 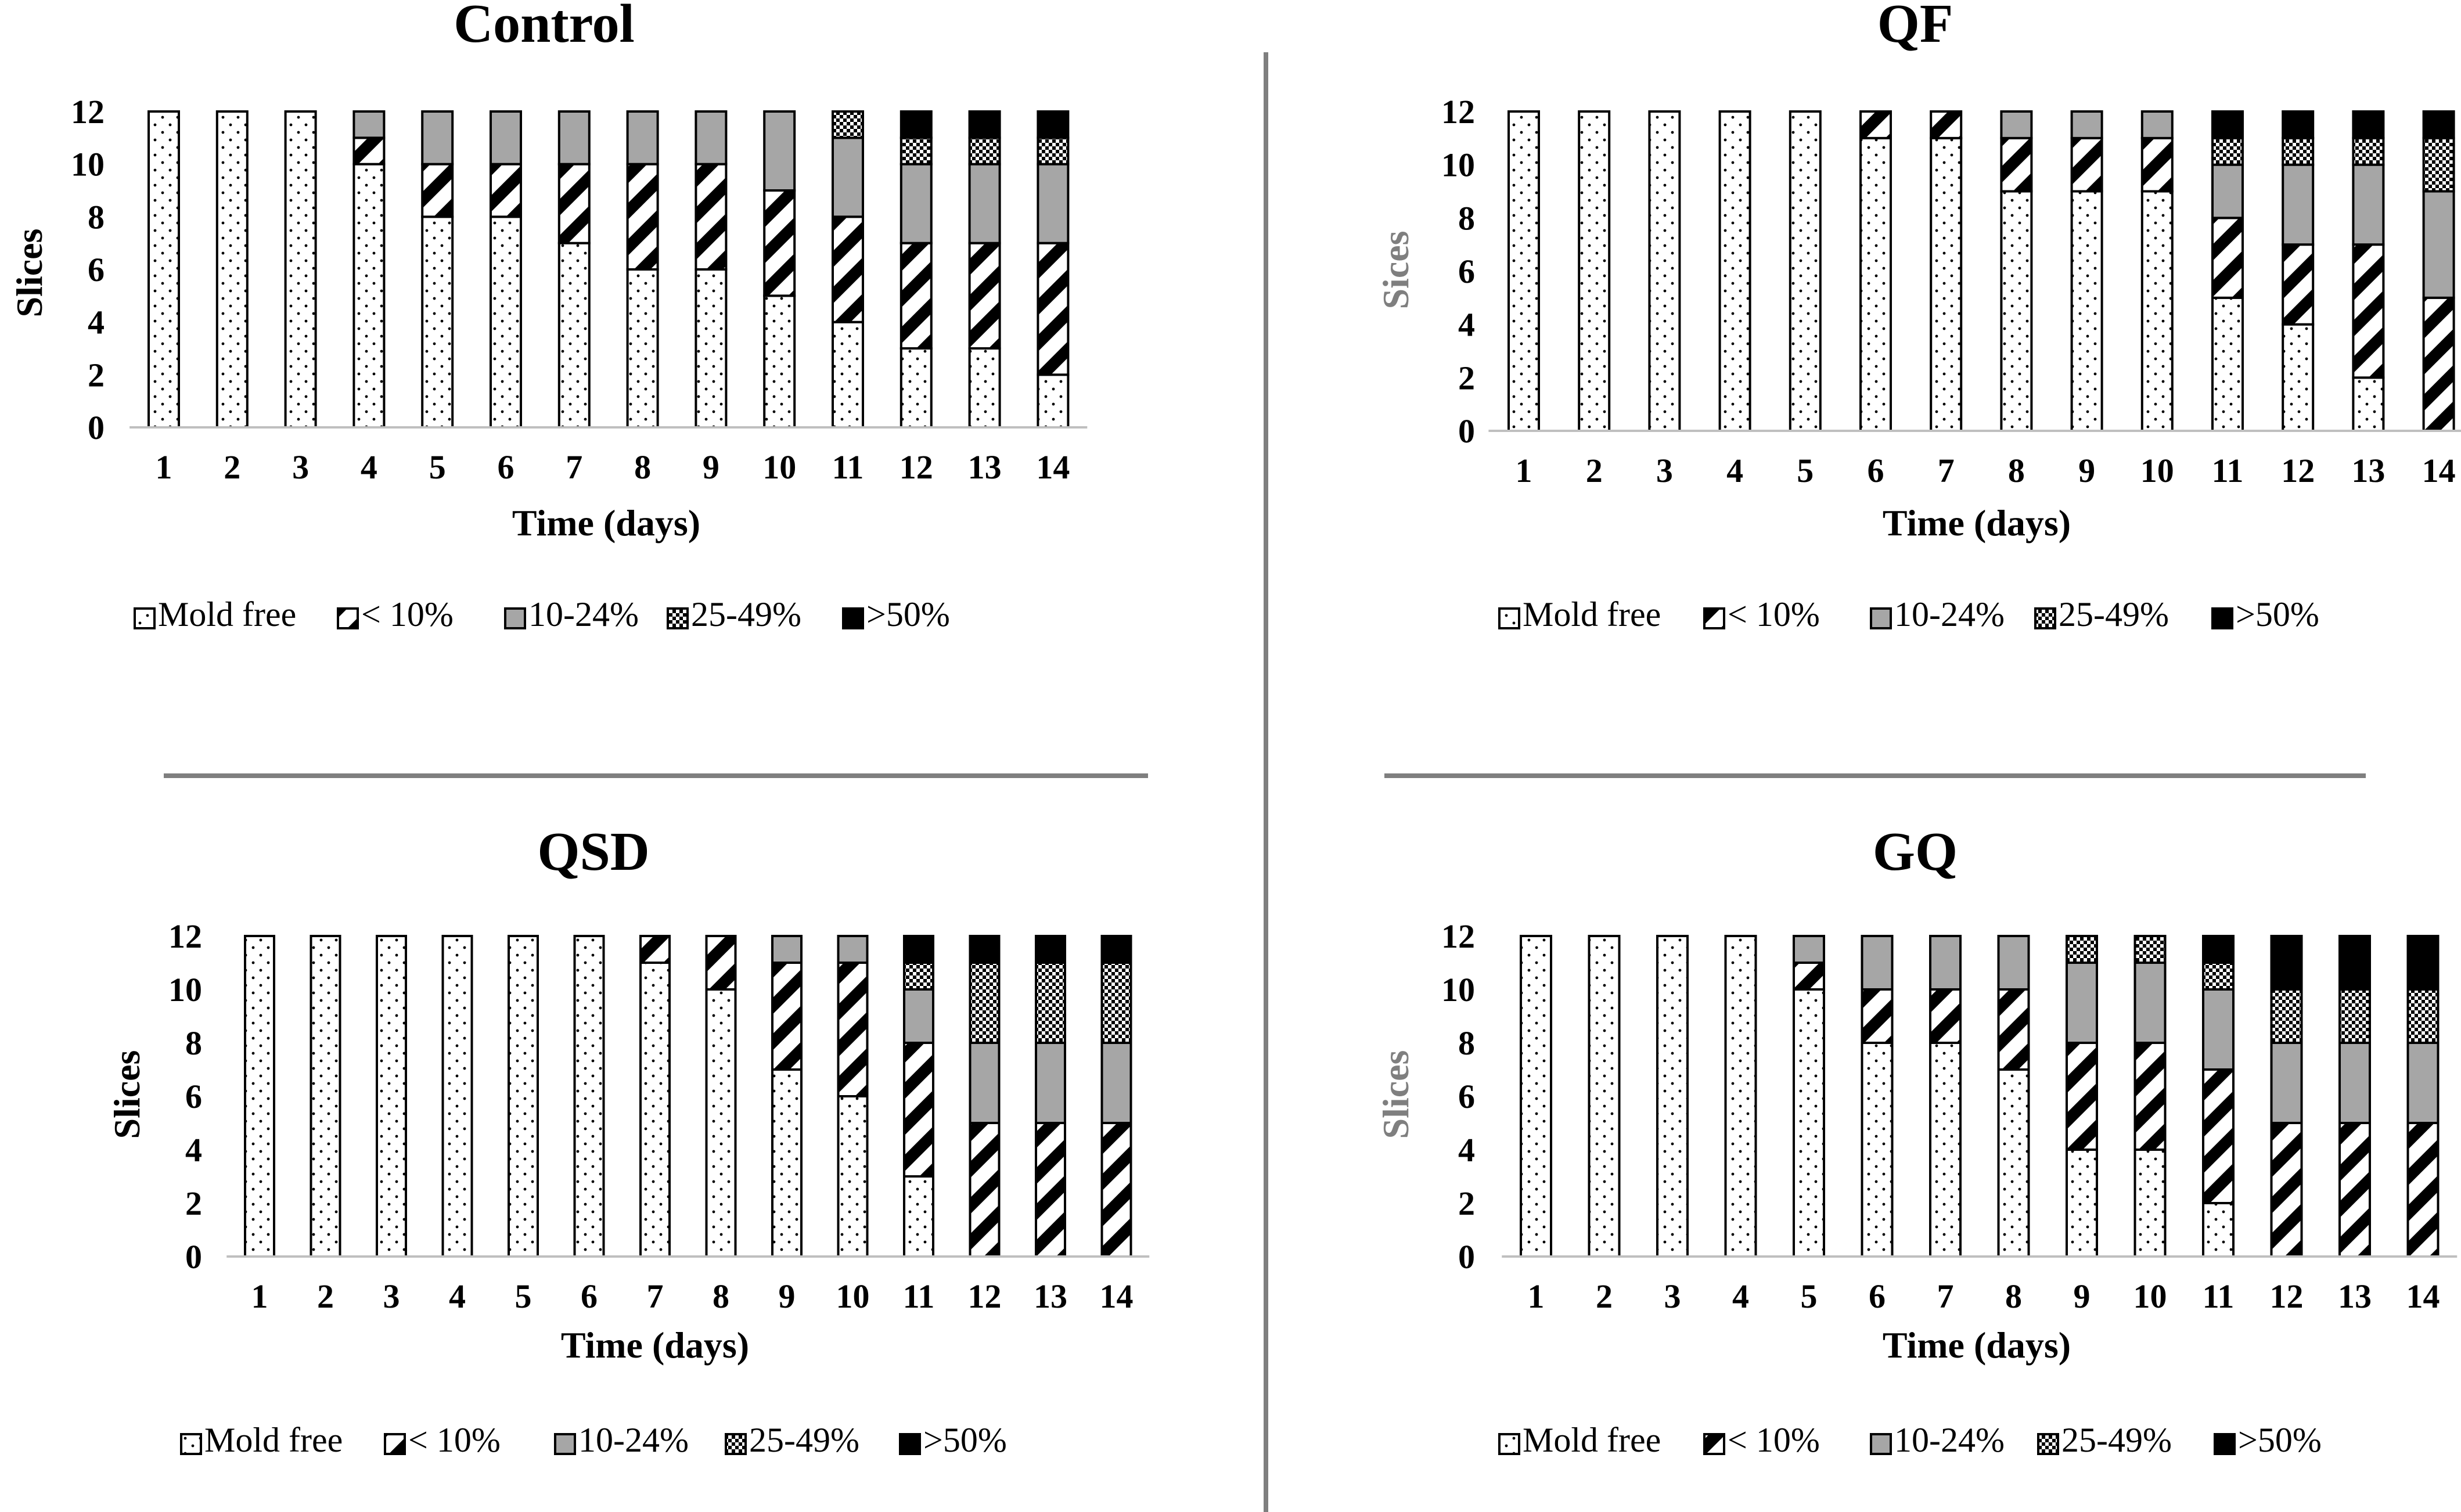 What do you see at coordinates (656, 776) in the screenshot?
I see `horizontal-divider-left` at bounding box center [656, 776].